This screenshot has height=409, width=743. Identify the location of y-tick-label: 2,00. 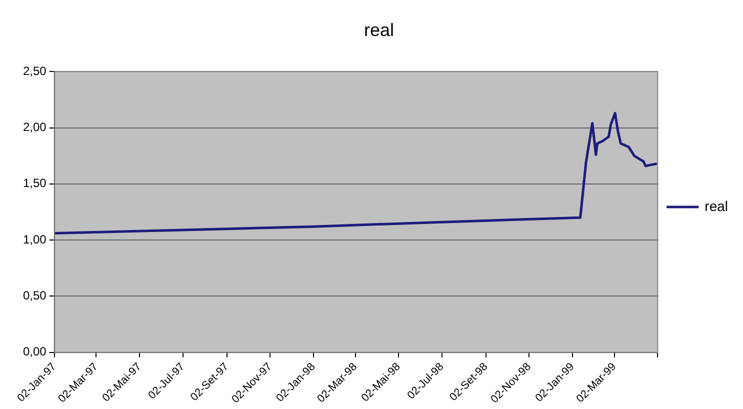
(34, 127).